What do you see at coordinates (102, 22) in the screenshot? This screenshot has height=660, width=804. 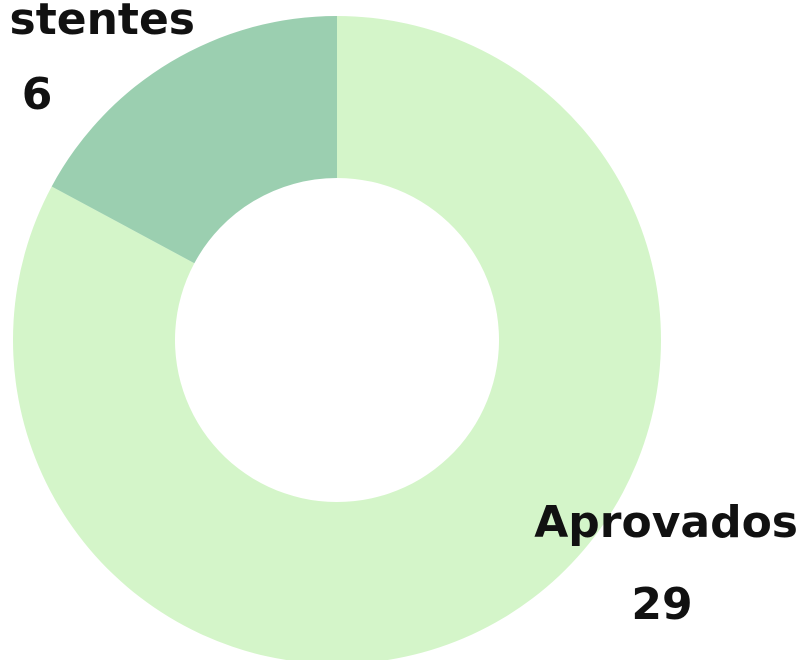 I see `slice-label: stentes` at bounding box center [102, 22].